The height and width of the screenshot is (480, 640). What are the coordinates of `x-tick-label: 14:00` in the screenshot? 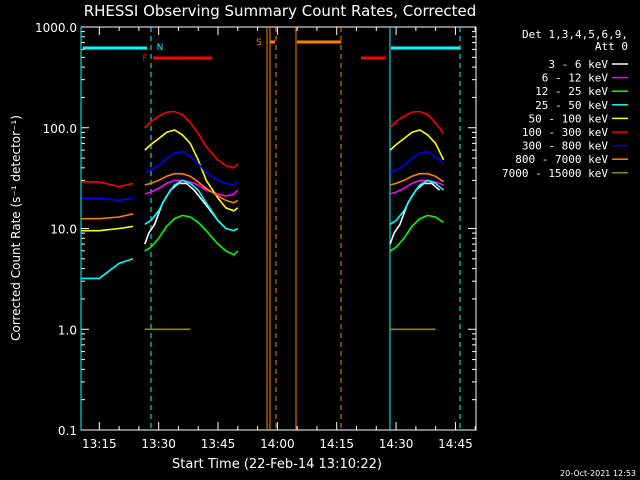 It's located at (277, 444).